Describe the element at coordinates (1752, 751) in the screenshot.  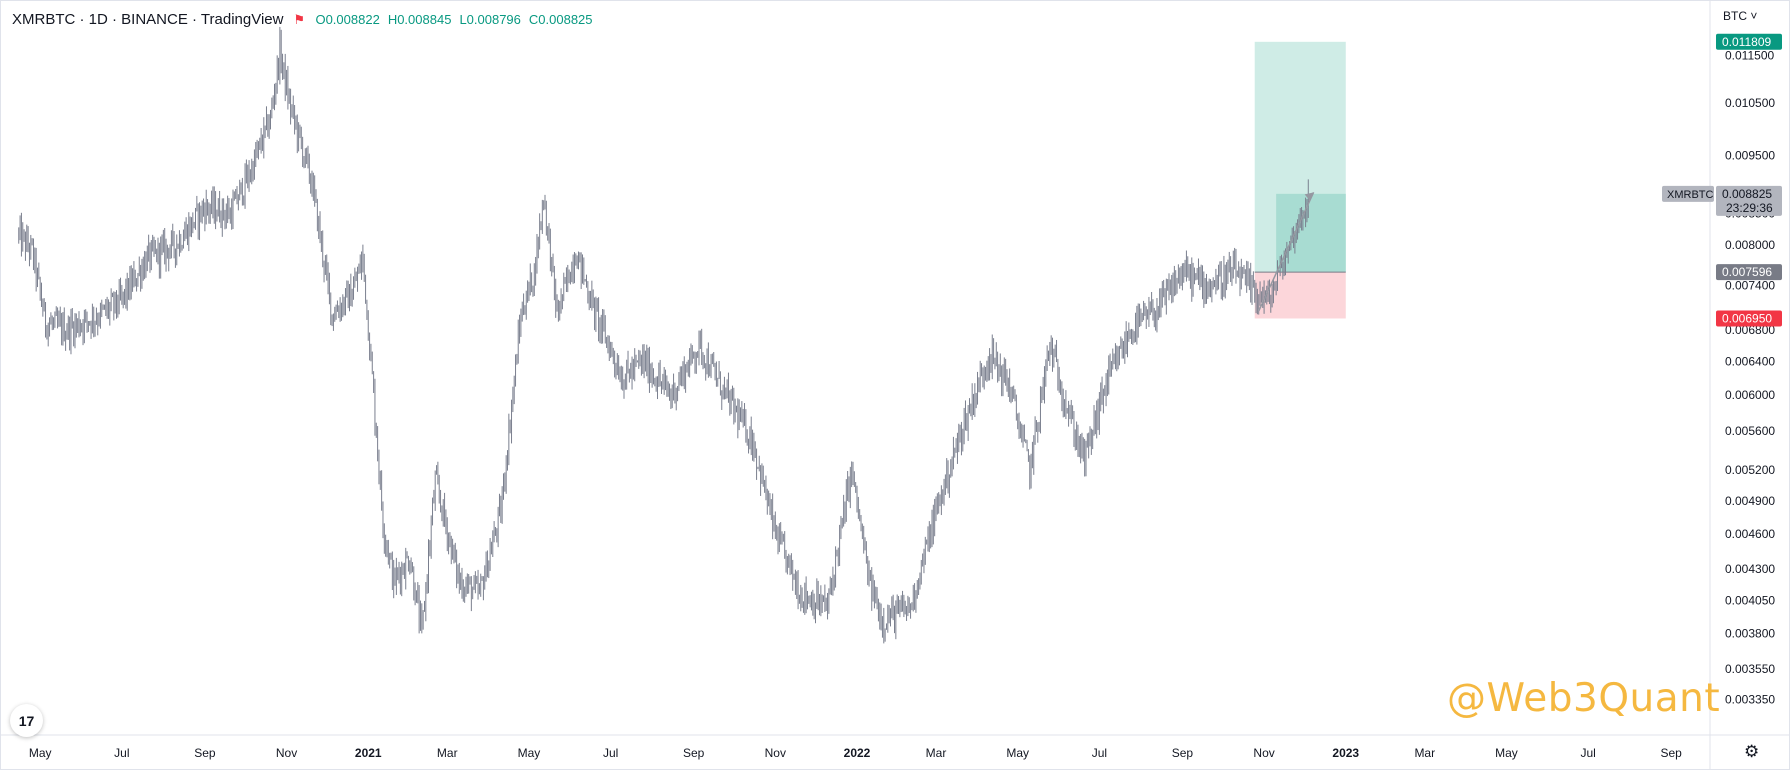
I see `gear-icon: ⚙` at that location.